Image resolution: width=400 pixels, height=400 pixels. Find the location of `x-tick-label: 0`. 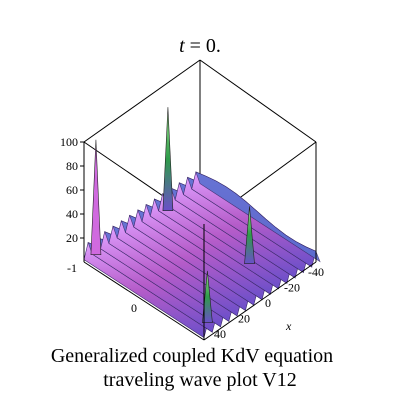

x-tick-label: 0 is located at coordinates (268, 303).